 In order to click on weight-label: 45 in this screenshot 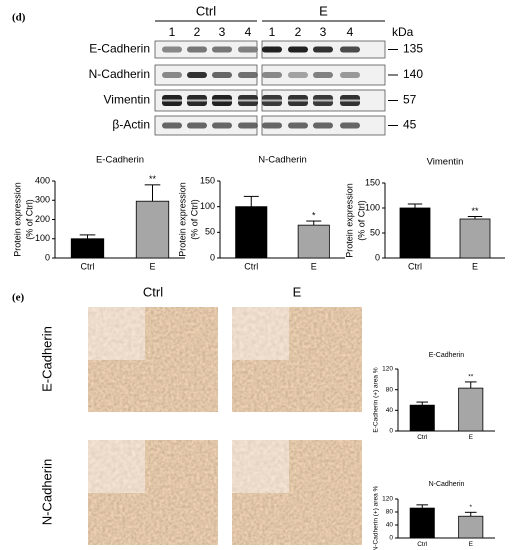, I will do `click(410, 125)`.